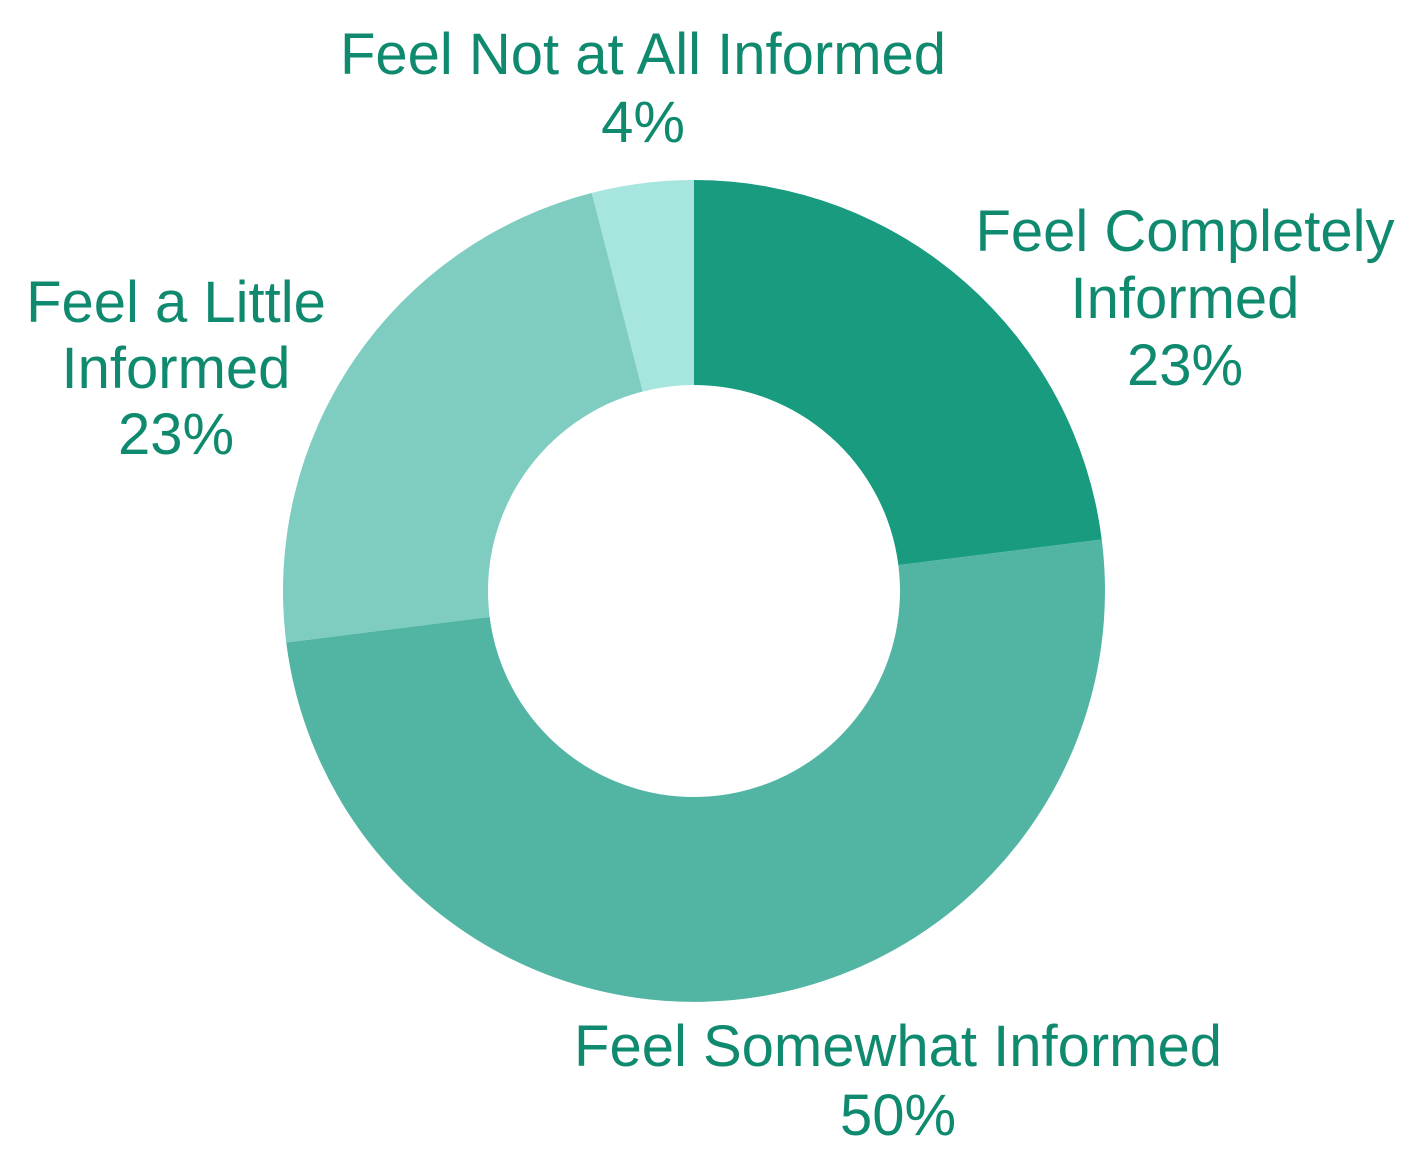 The height and width of the screenshot is (1174, 1417). Describe the element at coordinates (898, 1115) in the screenshot. I see `slice-value-label: 50%` at that location.